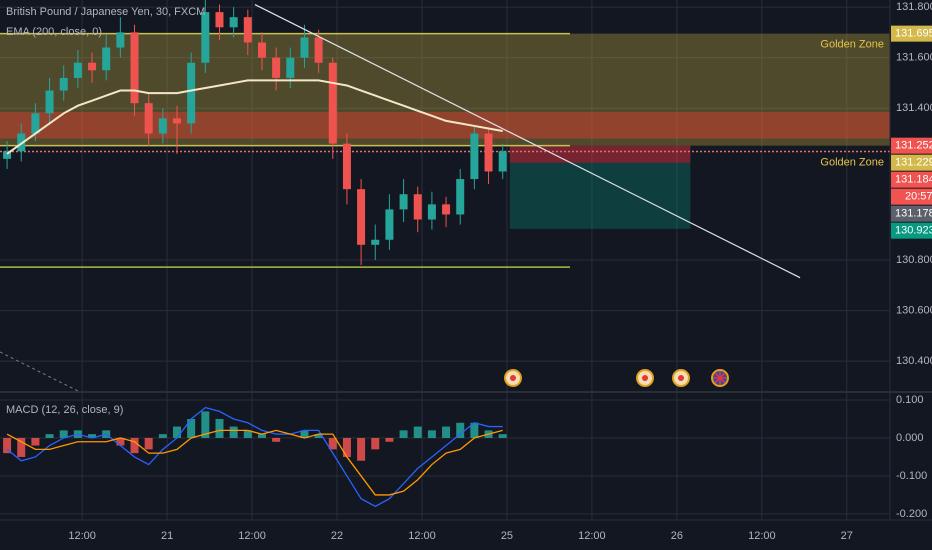  Describe the element at coordinates (105, 12) in the screenshot. I see `chart-title: British Pound / Japanese Yen, 30, FXCM` at that location.